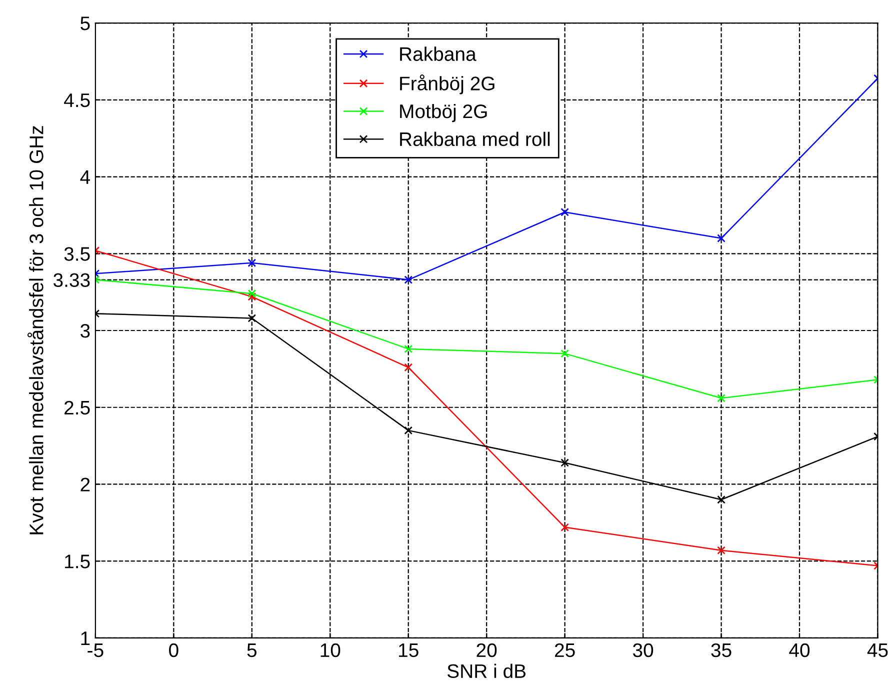  What do you see at coordinates (85, 485) in the screenshot?
I see `y-tick-label: 2` at bounding box center [85, 485].